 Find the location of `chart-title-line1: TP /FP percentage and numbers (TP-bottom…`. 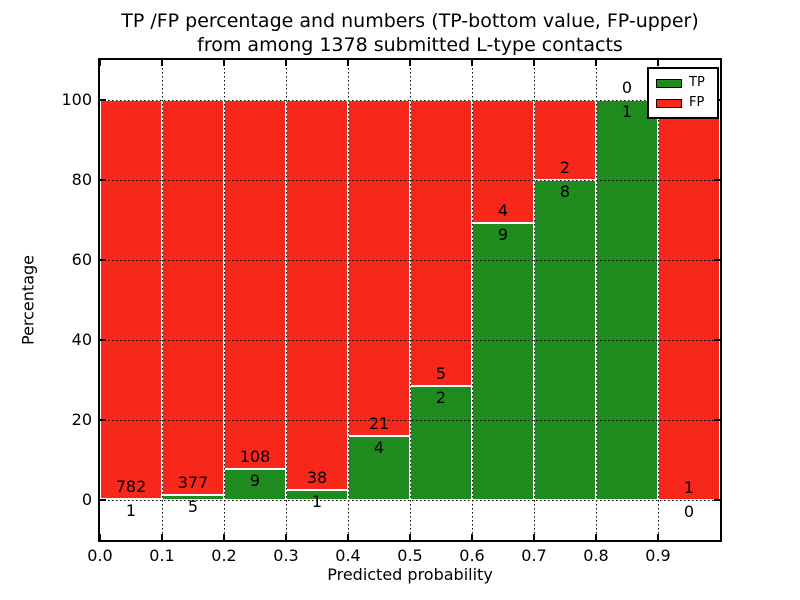

chart-title-line1: TP /FP percentage and numbers (TP-bottom… is located at coordinates (410, 21).